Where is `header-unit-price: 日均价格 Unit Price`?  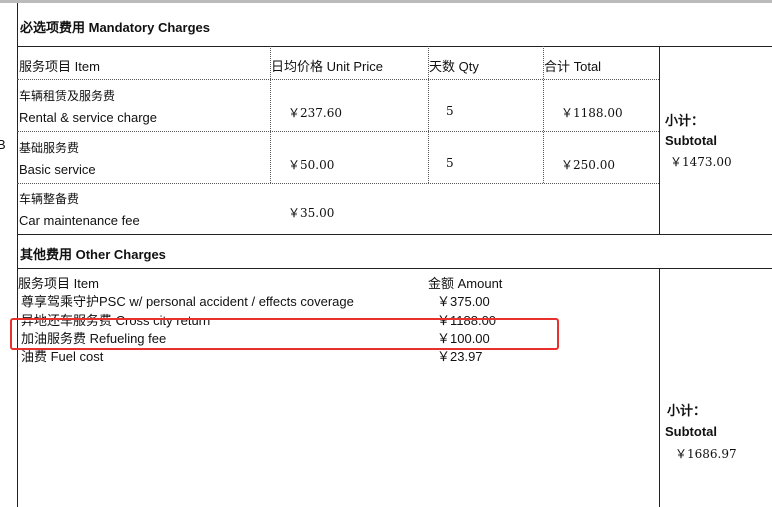
header-unit-price: 日均价格 Unit Price is located at coordinates (327, 66).